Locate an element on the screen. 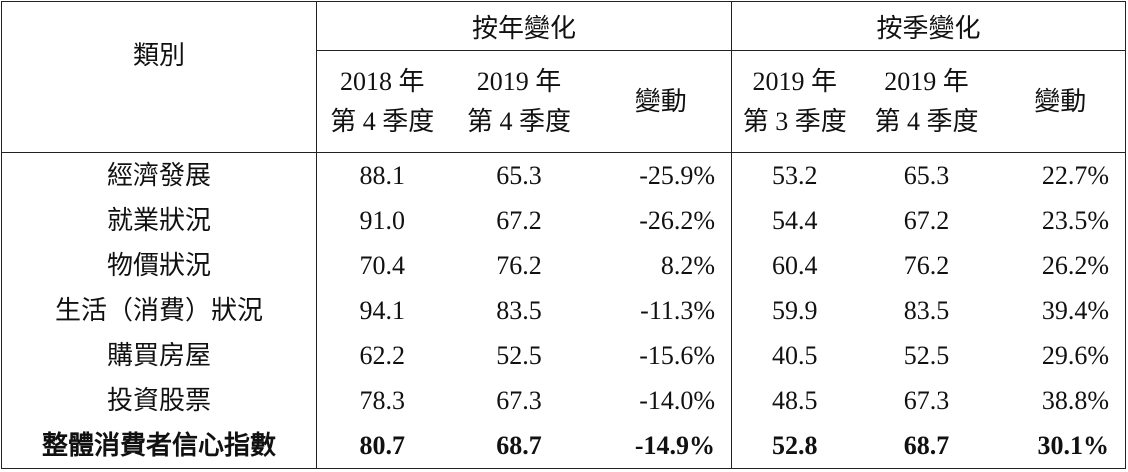 The image size is (1128, 472). cell-value: 52.8 is located at coordinates (794, 446).